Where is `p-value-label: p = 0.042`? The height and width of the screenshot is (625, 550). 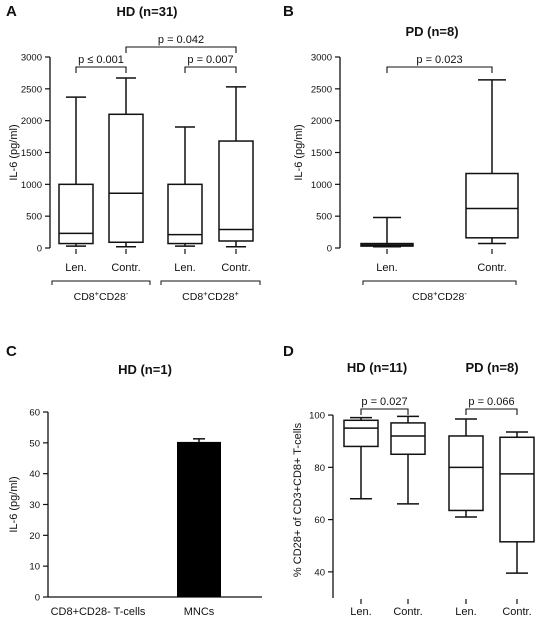
p-value-label: p = 0.042 is located at coordinates (181, 40).